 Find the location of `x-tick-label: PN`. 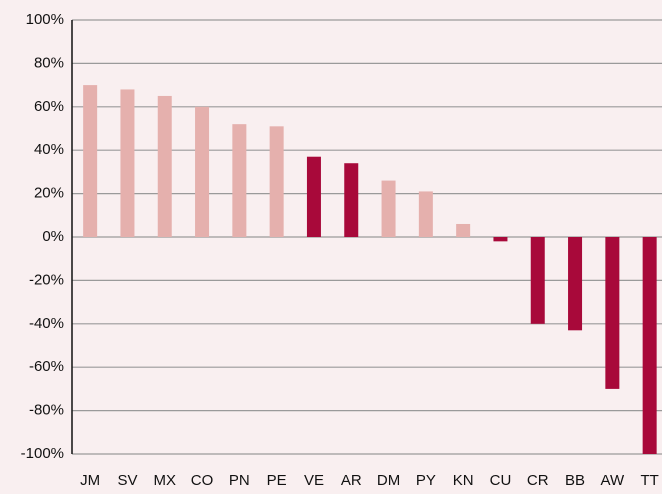

x-tick-label: PN is located at coordinates (239, 480).